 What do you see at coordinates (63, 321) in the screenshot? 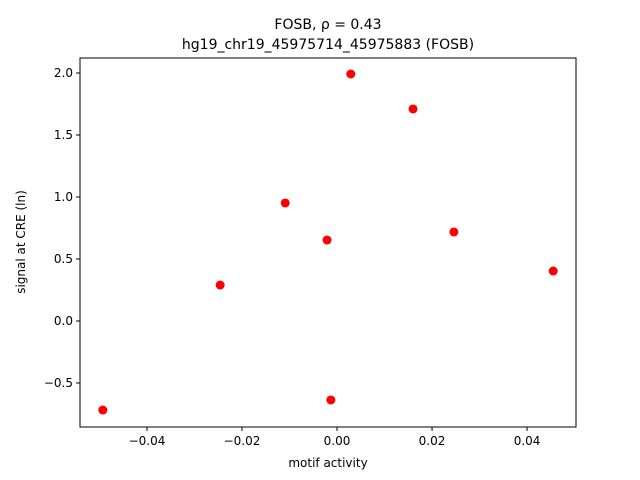
I see `y-tick-label: 0.0` at bounding box center [63, 321].